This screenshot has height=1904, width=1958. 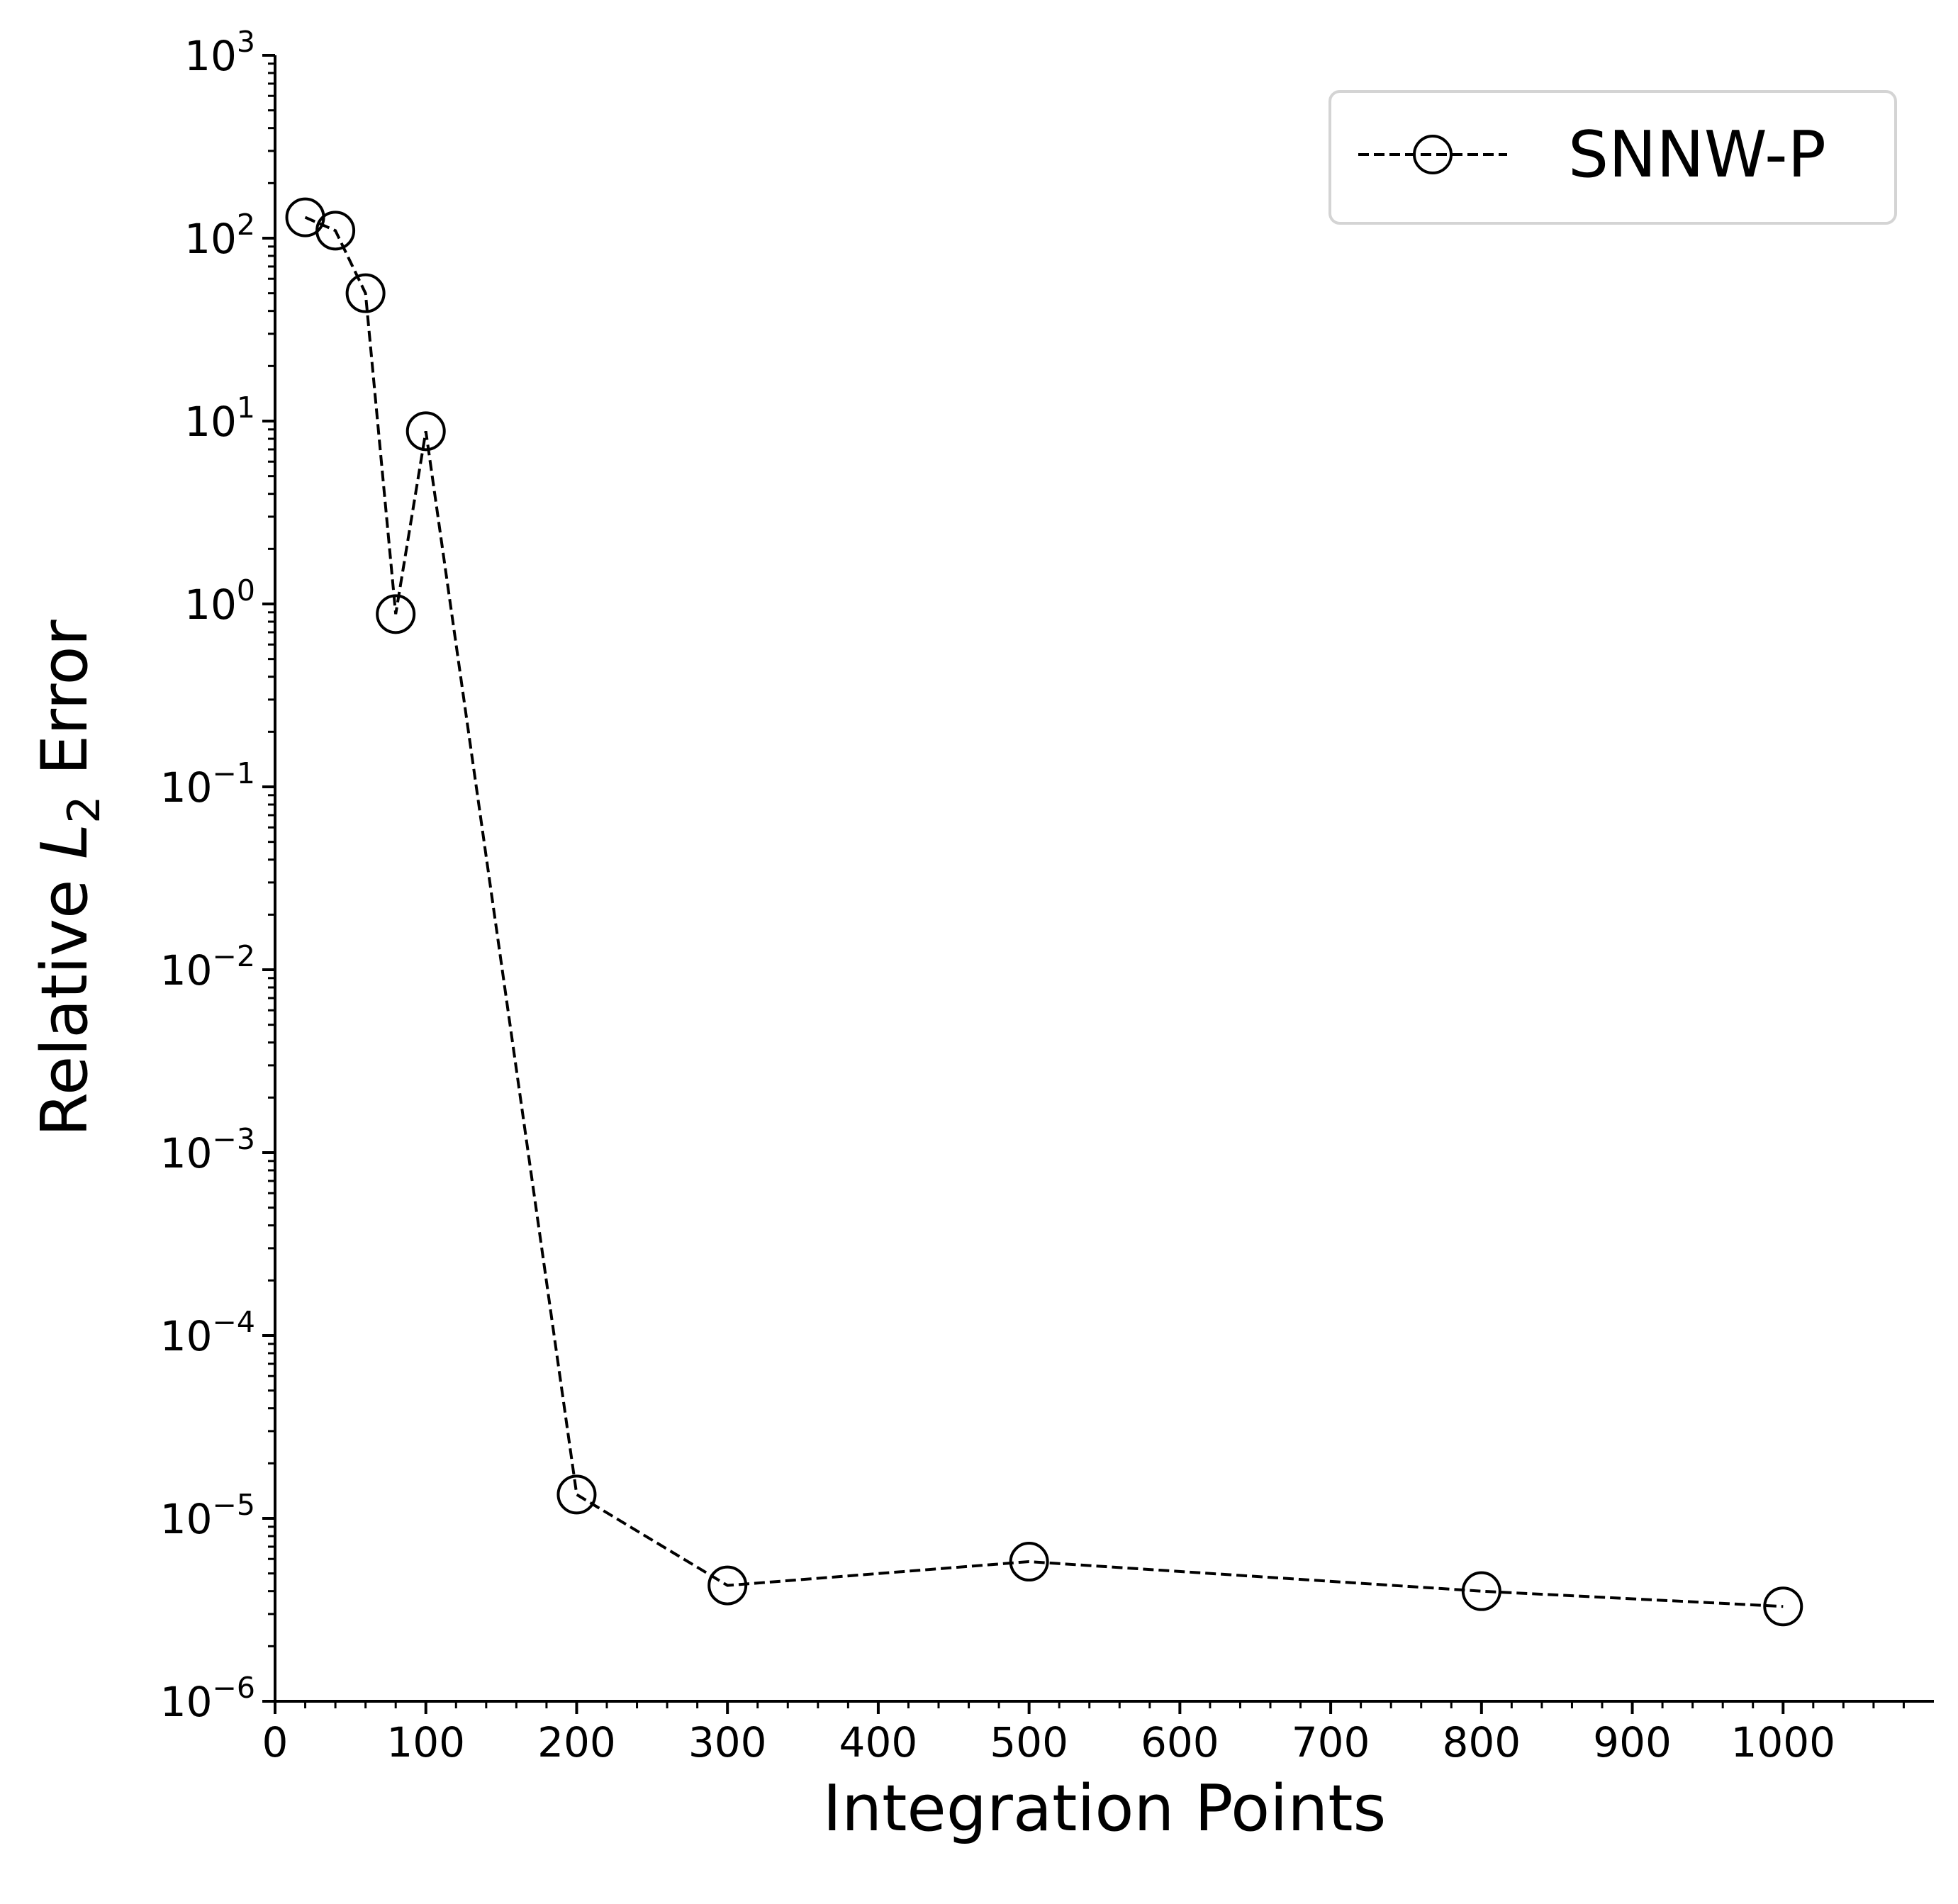 What do you see at coordinates (275, 1742) in the screenshot?
I see `x-tick-label: 0` at bounding box center [275, 1742].